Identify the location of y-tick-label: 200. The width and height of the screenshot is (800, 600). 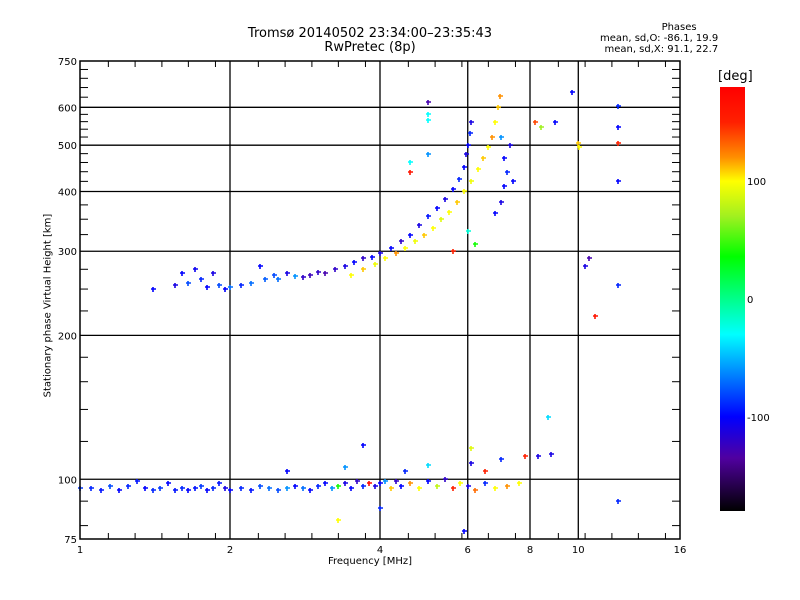
(67, 336).